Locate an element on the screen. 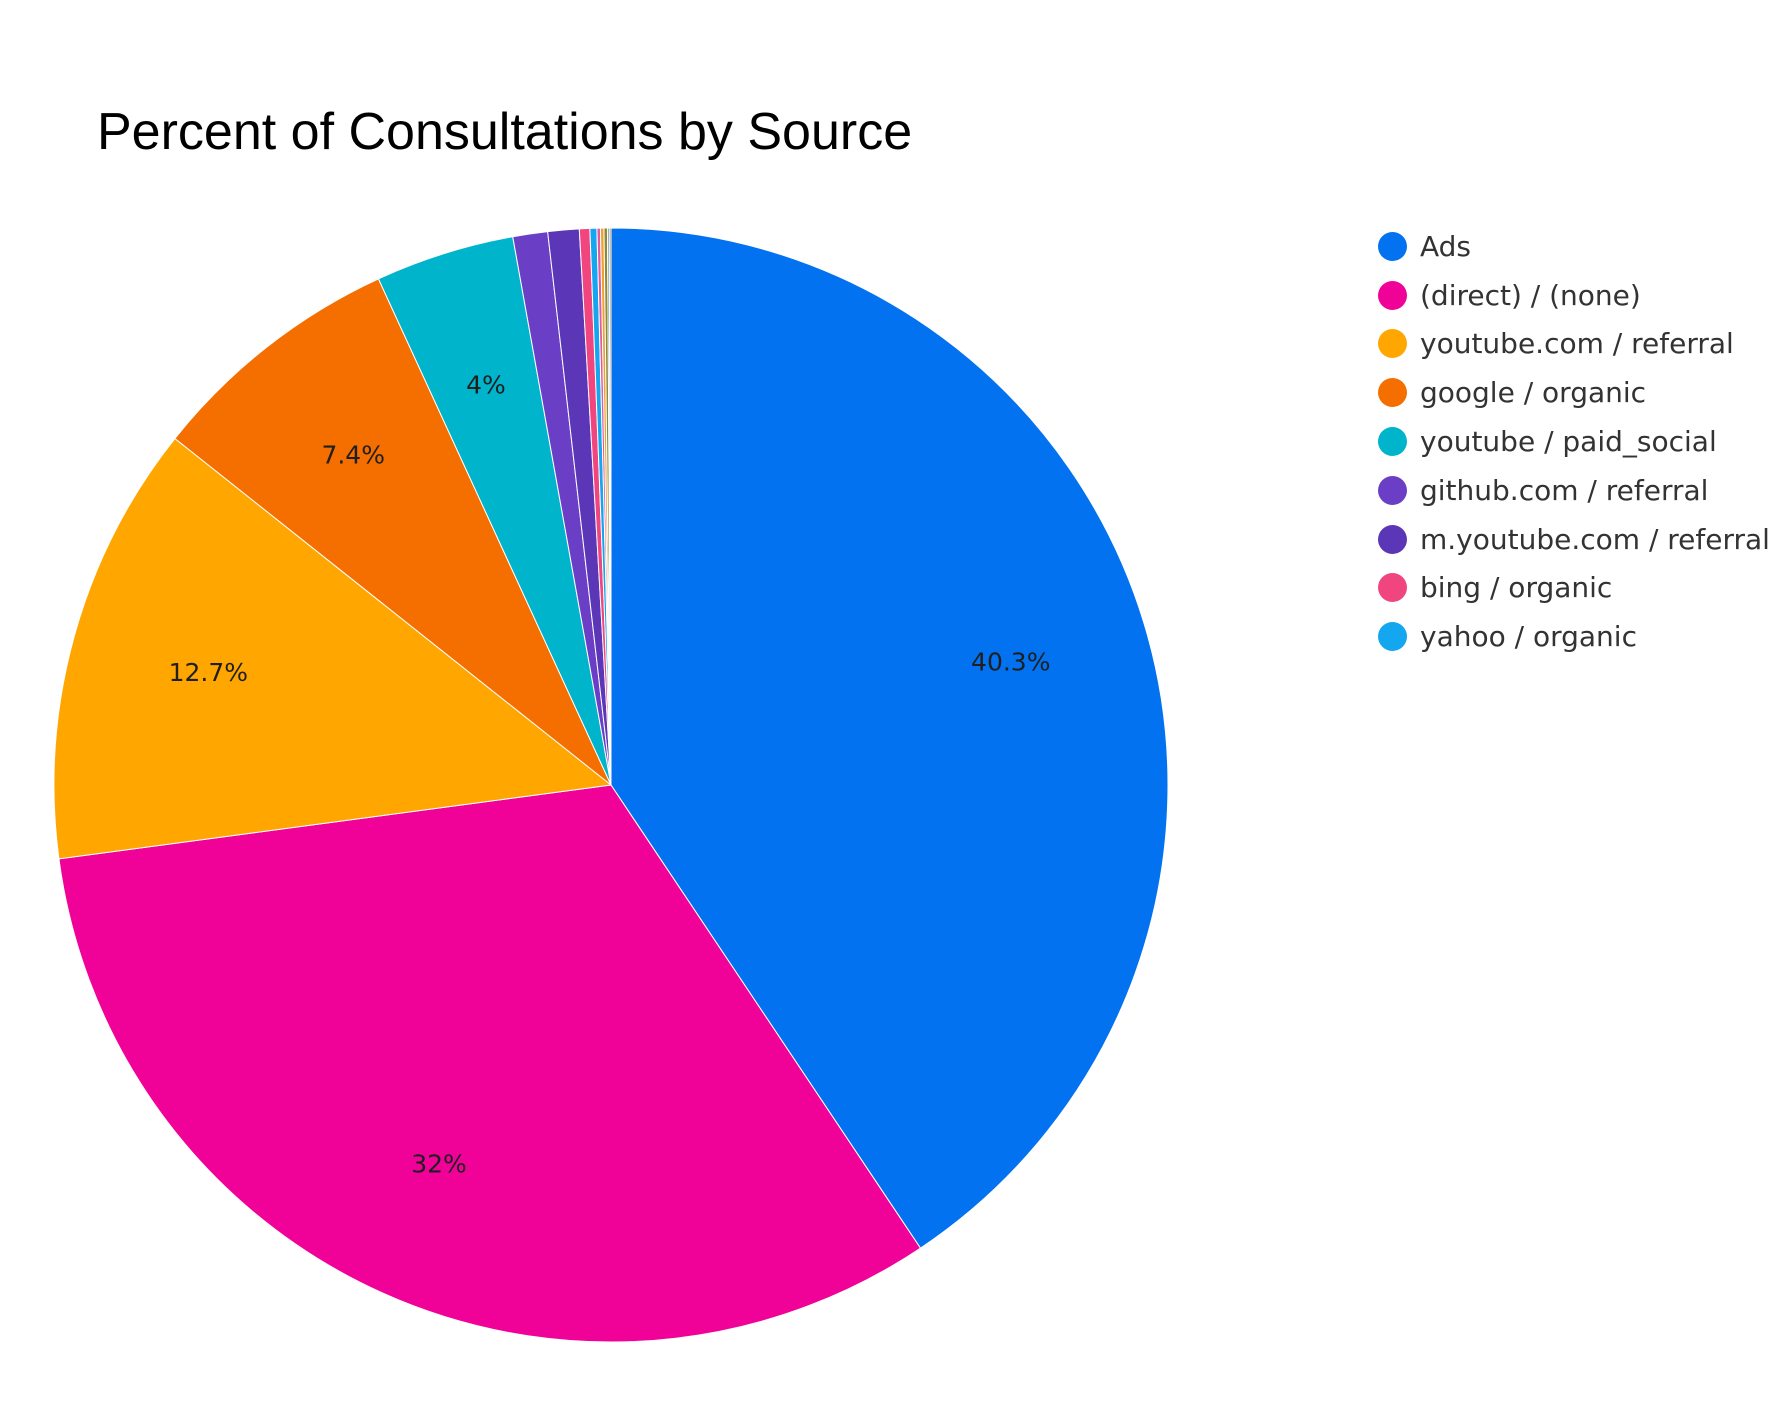  legend-label: github.com / referral is located at coordinates (1564, 490).